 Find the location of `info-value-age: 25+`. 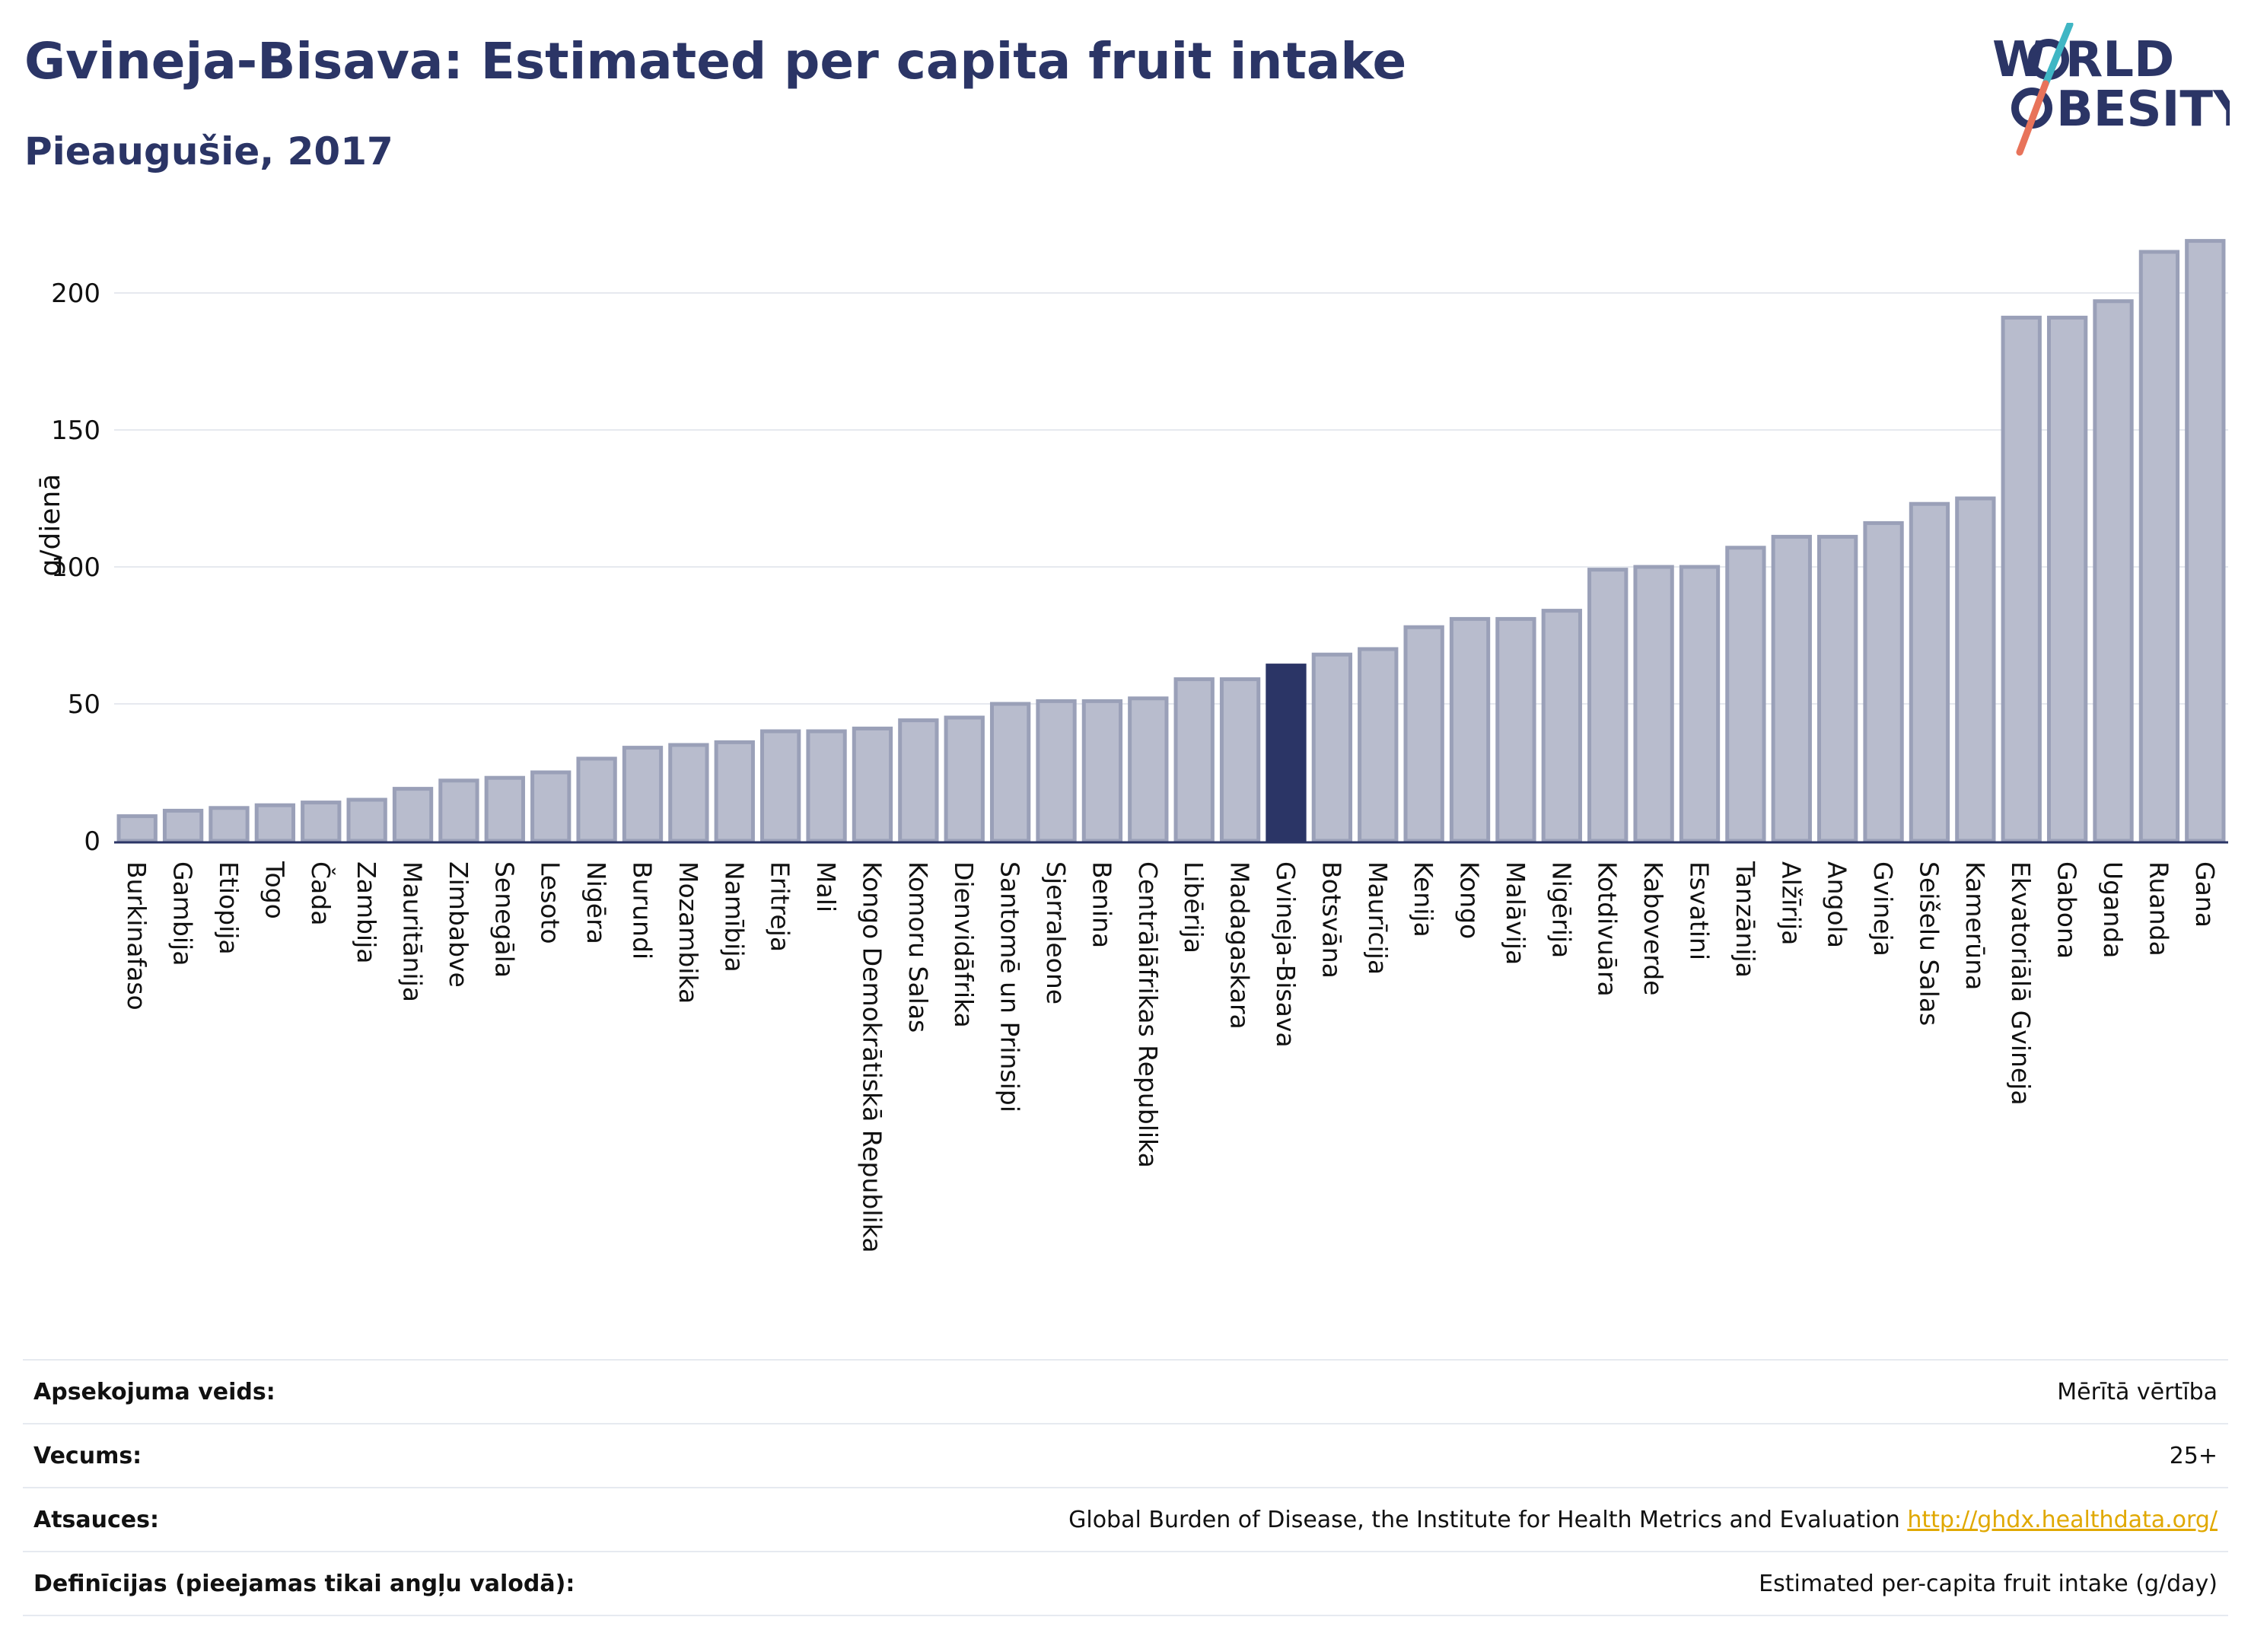

info-value-age: 25+ is located at coordinates (1483, 1455).